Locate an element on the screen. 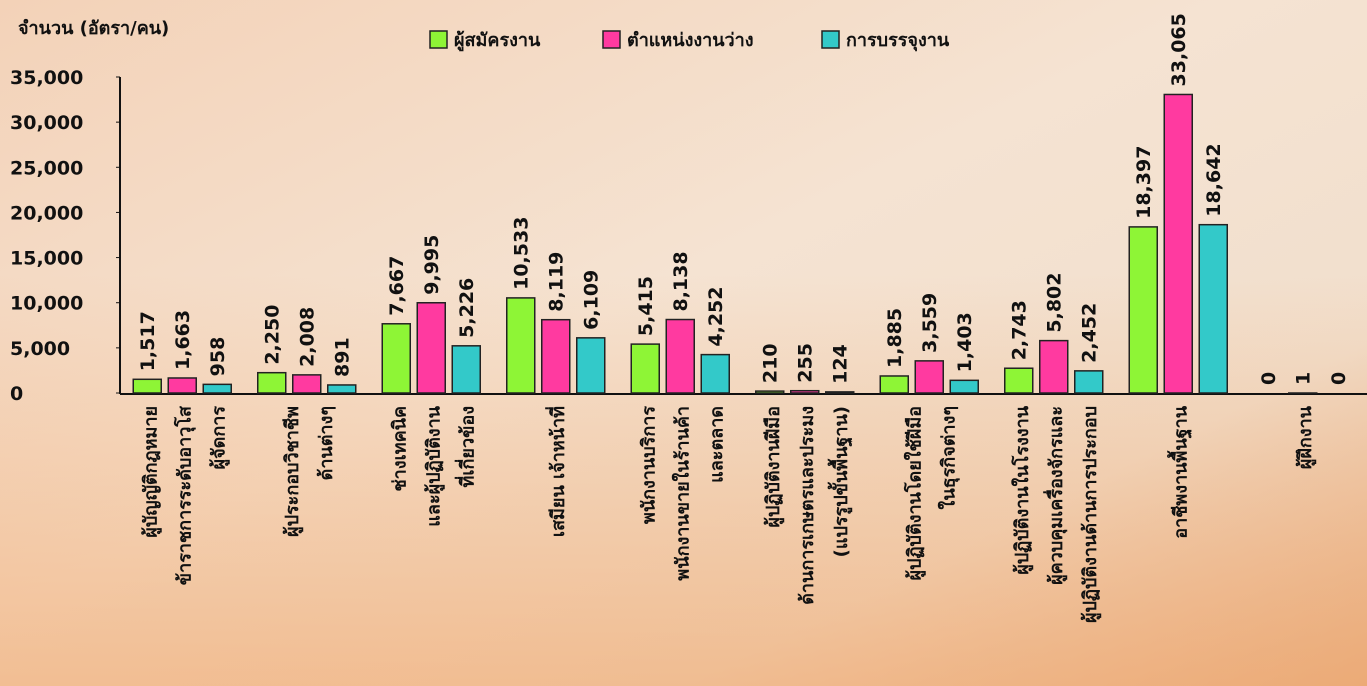 The height and width of the screenshot is (686, 1367). value-label: 5,415 is located at coordinates (646, 306).